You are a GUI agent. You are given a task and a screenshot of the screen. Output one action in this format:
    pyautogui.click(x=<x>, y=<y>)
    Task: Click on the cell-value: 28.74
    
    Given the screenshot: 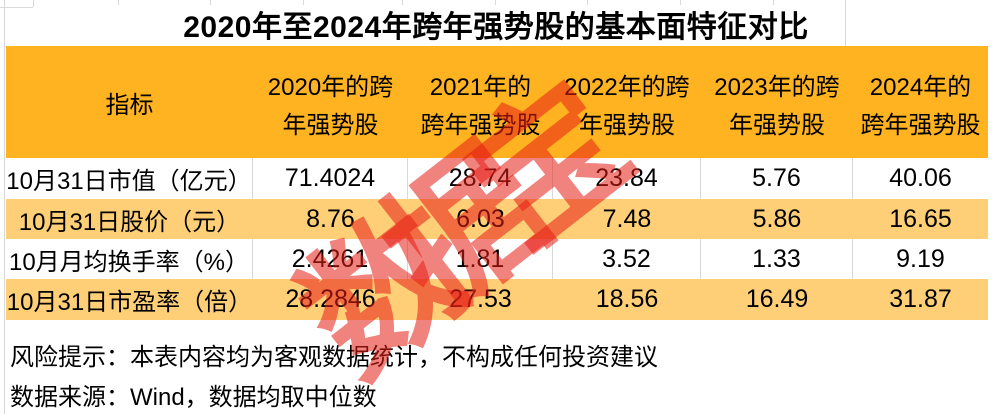 What is the action you would take?
    pyautogui.click(x=480, y=178)
    